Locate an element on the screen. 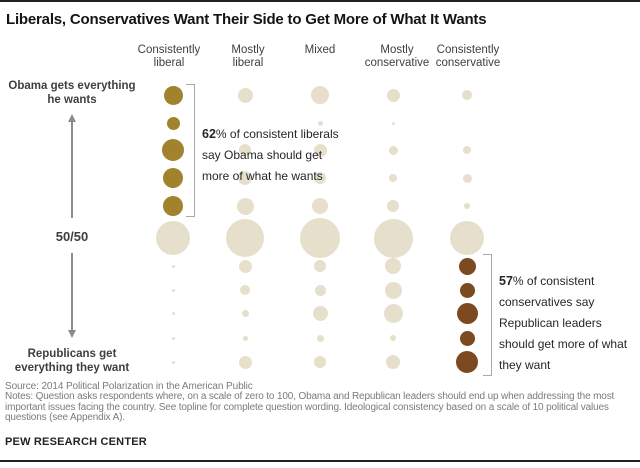 The image size is (640, 468). pew-research-center-label: PEW RESEARCH CENTER is located at coordinates (76, 442).